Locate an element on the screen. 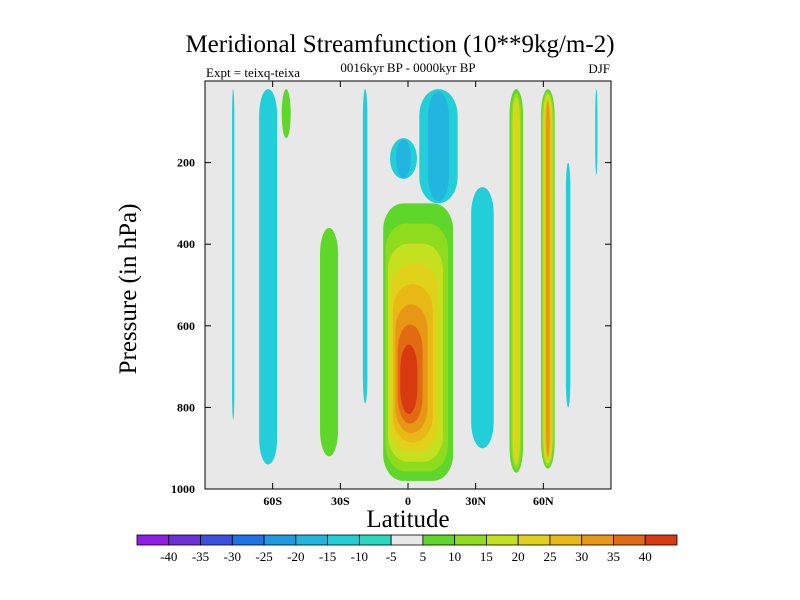 Image resolution: width=800 pixels, height=600 pixels. upper-minimum-west-level--15 is located at coordinates (403, 158).